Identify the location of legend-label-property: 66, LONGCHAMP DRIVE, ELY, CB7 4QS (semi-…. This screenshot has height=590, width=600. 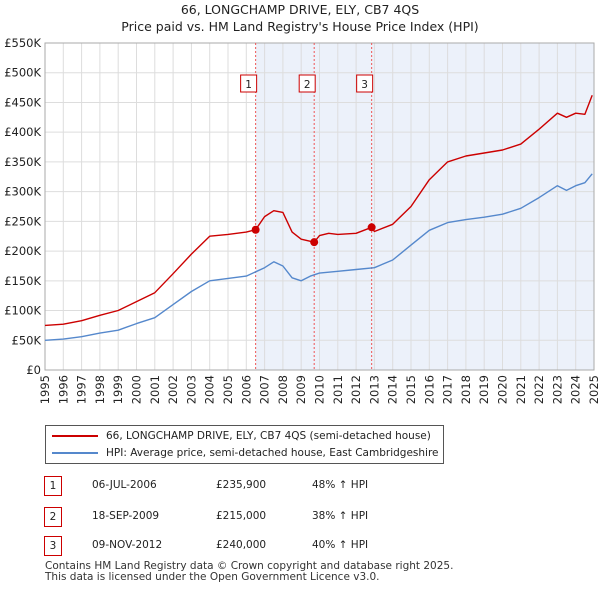
(268, 436).